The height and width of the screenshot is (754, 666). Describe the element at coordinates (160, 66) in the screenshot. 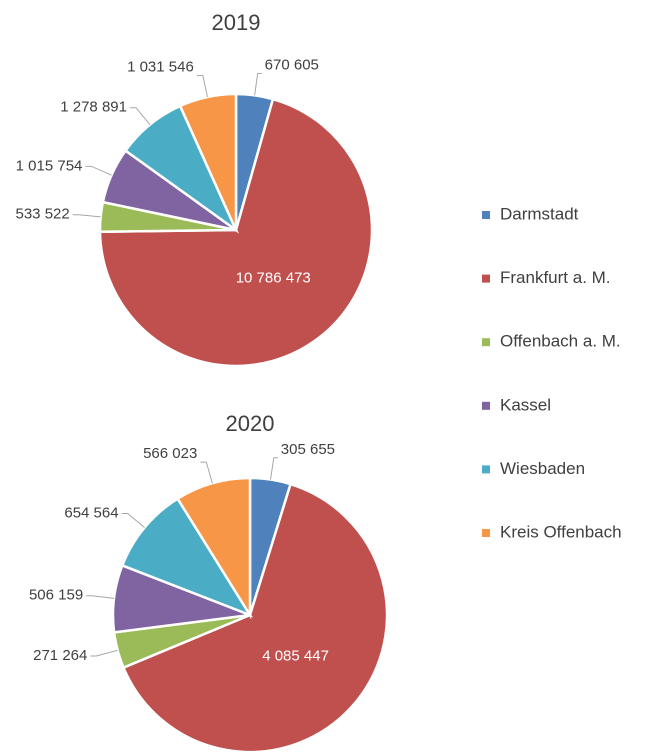

I see `data-label: 1 031 546` at that location.